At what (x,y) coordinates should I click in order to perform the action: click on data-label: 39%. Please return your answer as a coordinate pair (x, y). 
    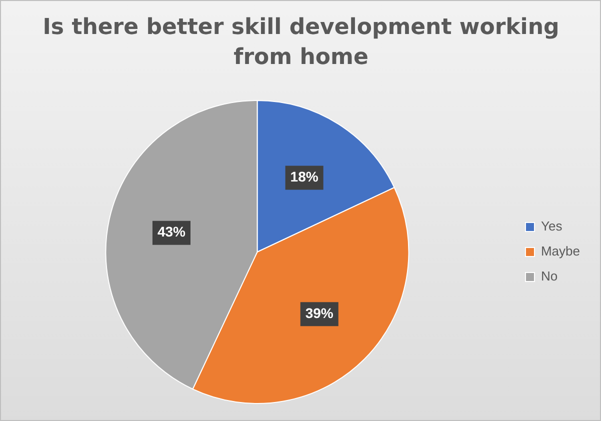
    Looking at the image, I should click on (319, 312).